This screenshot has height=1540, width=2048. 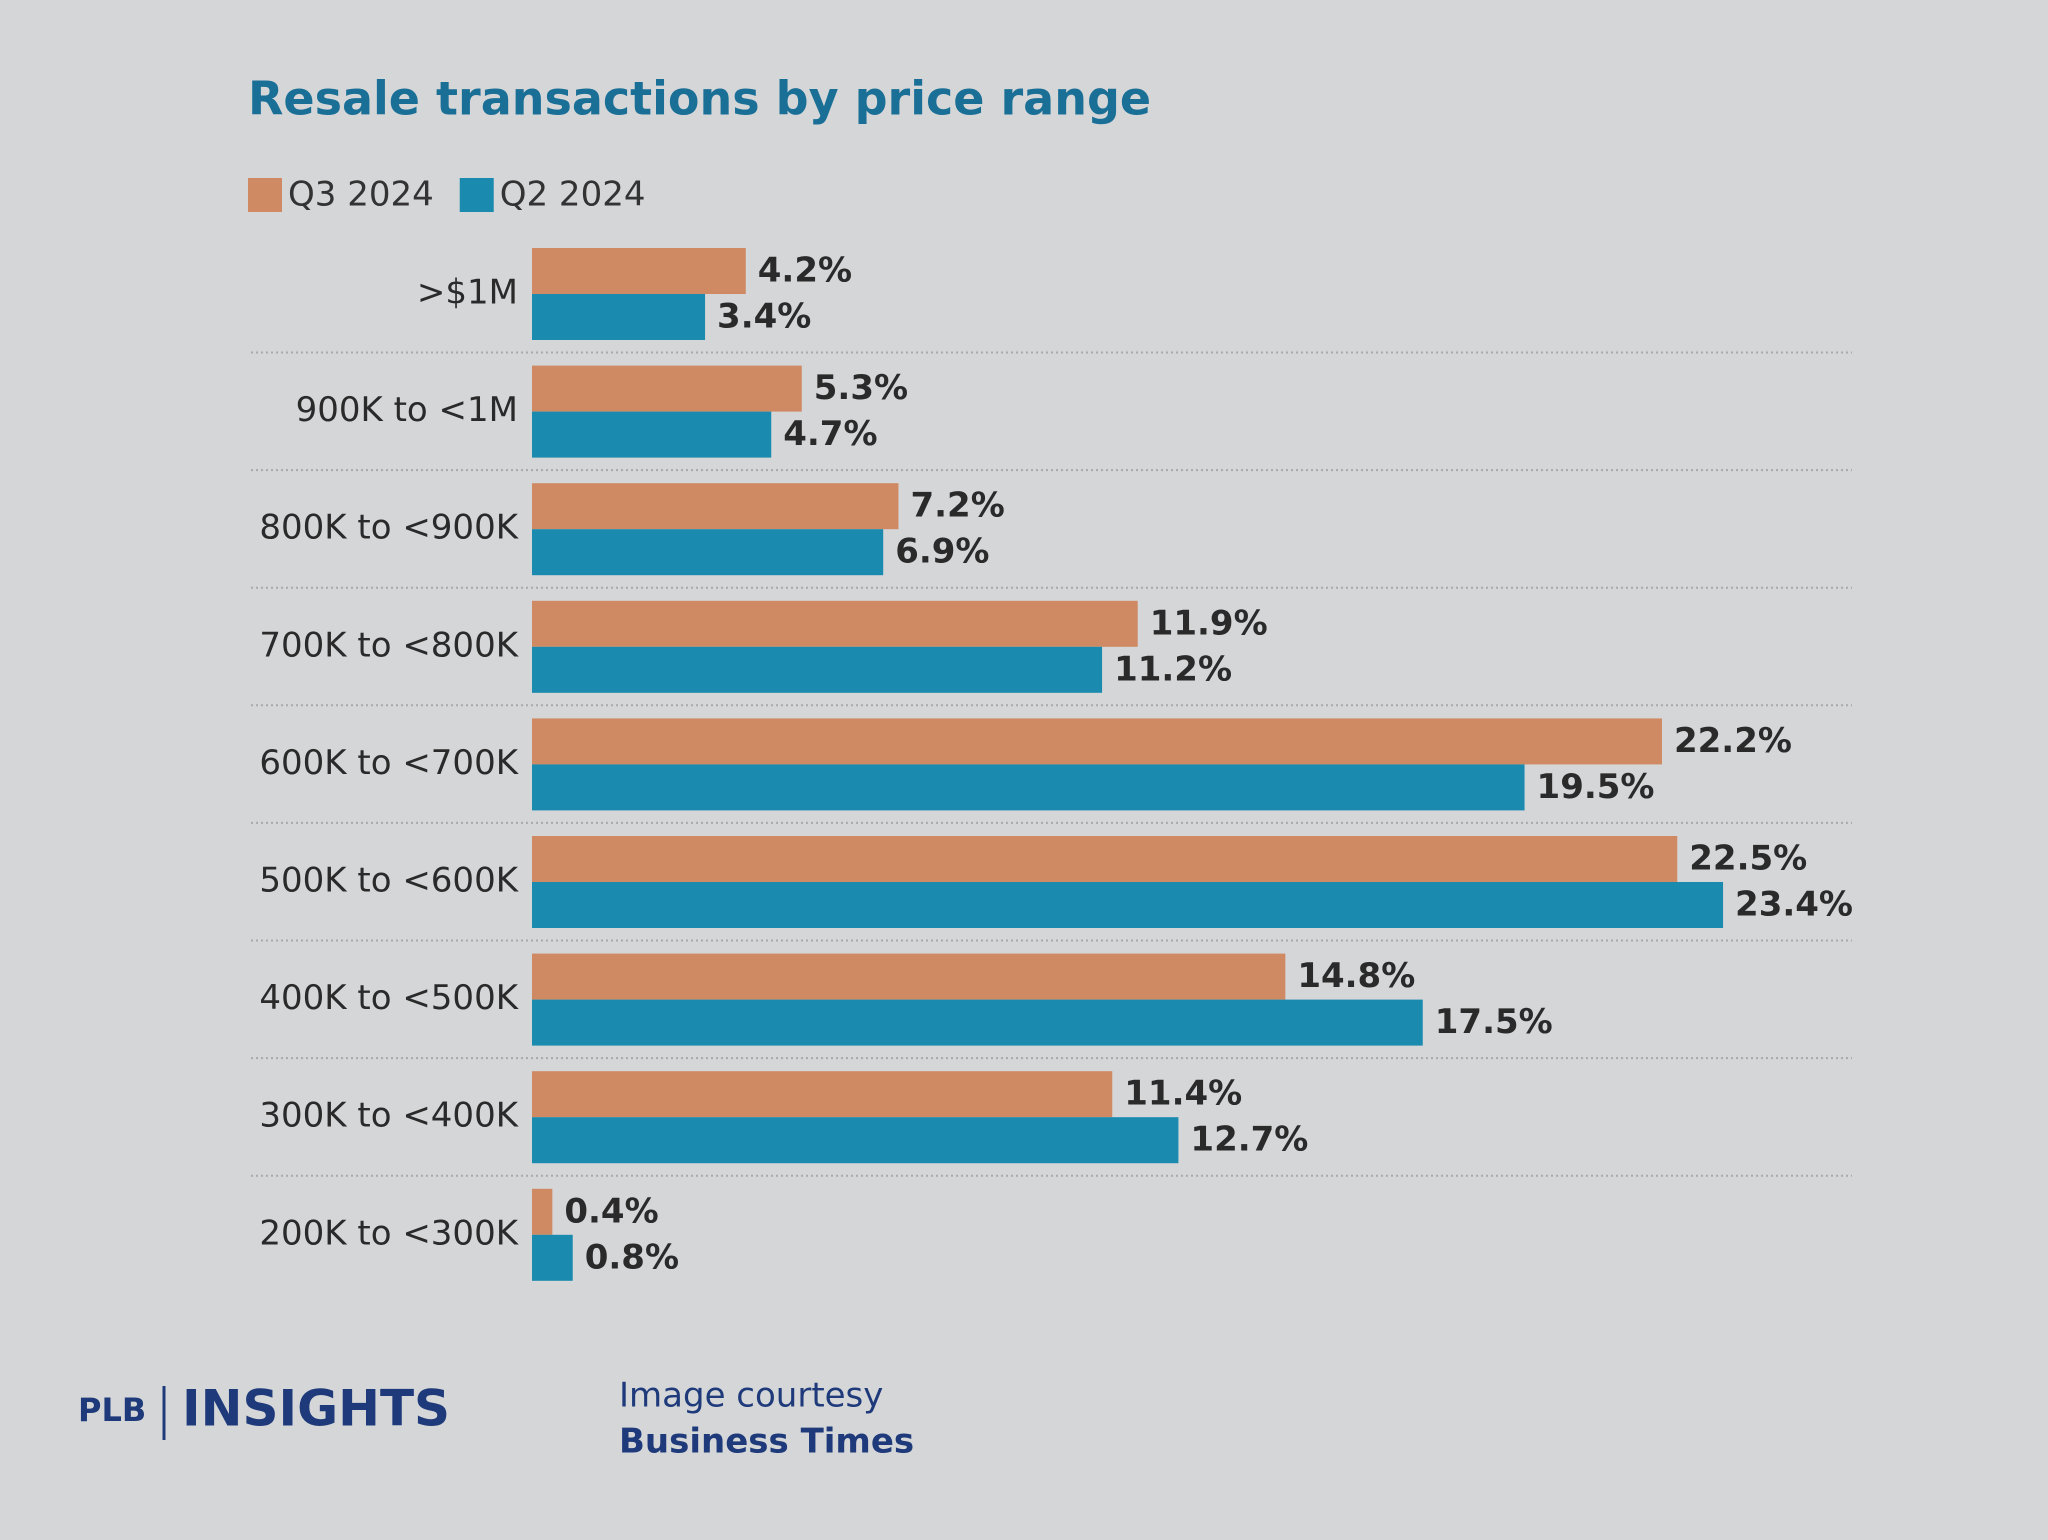 What do you see at coordinates (1356, 976) in the screenshot?
I see `value-label: 14.8%` at bounding box center [1356, 976].